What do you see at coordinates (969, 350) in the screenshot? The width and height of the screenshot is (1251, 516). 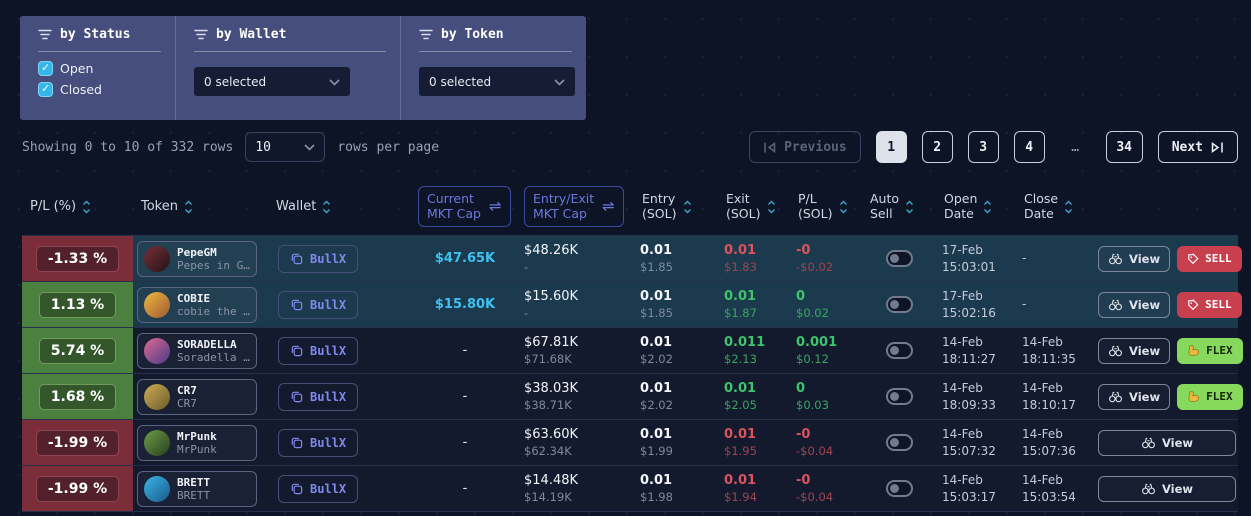 I see `open-date-cell: 14-Feb 18:11:27` at bounding box center [969, 350].